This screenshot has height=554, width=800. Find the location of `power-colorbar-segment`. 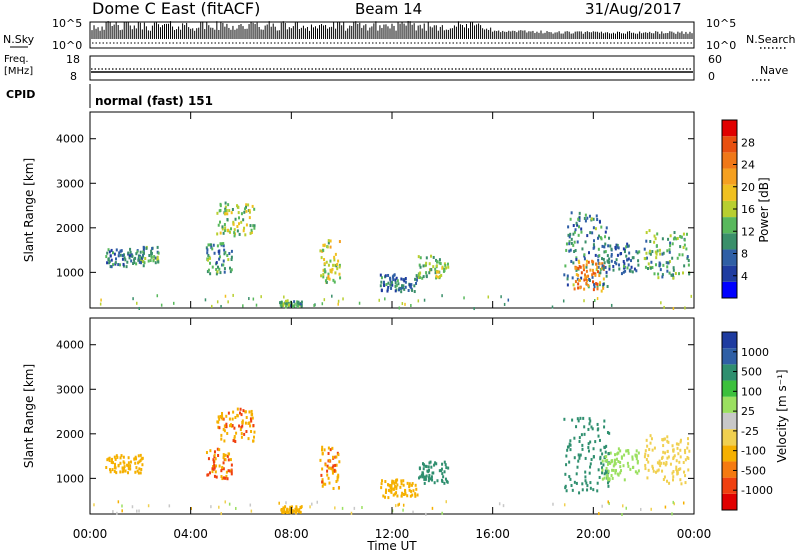

power-colorbar-segment is located at coordinates (729, 257).